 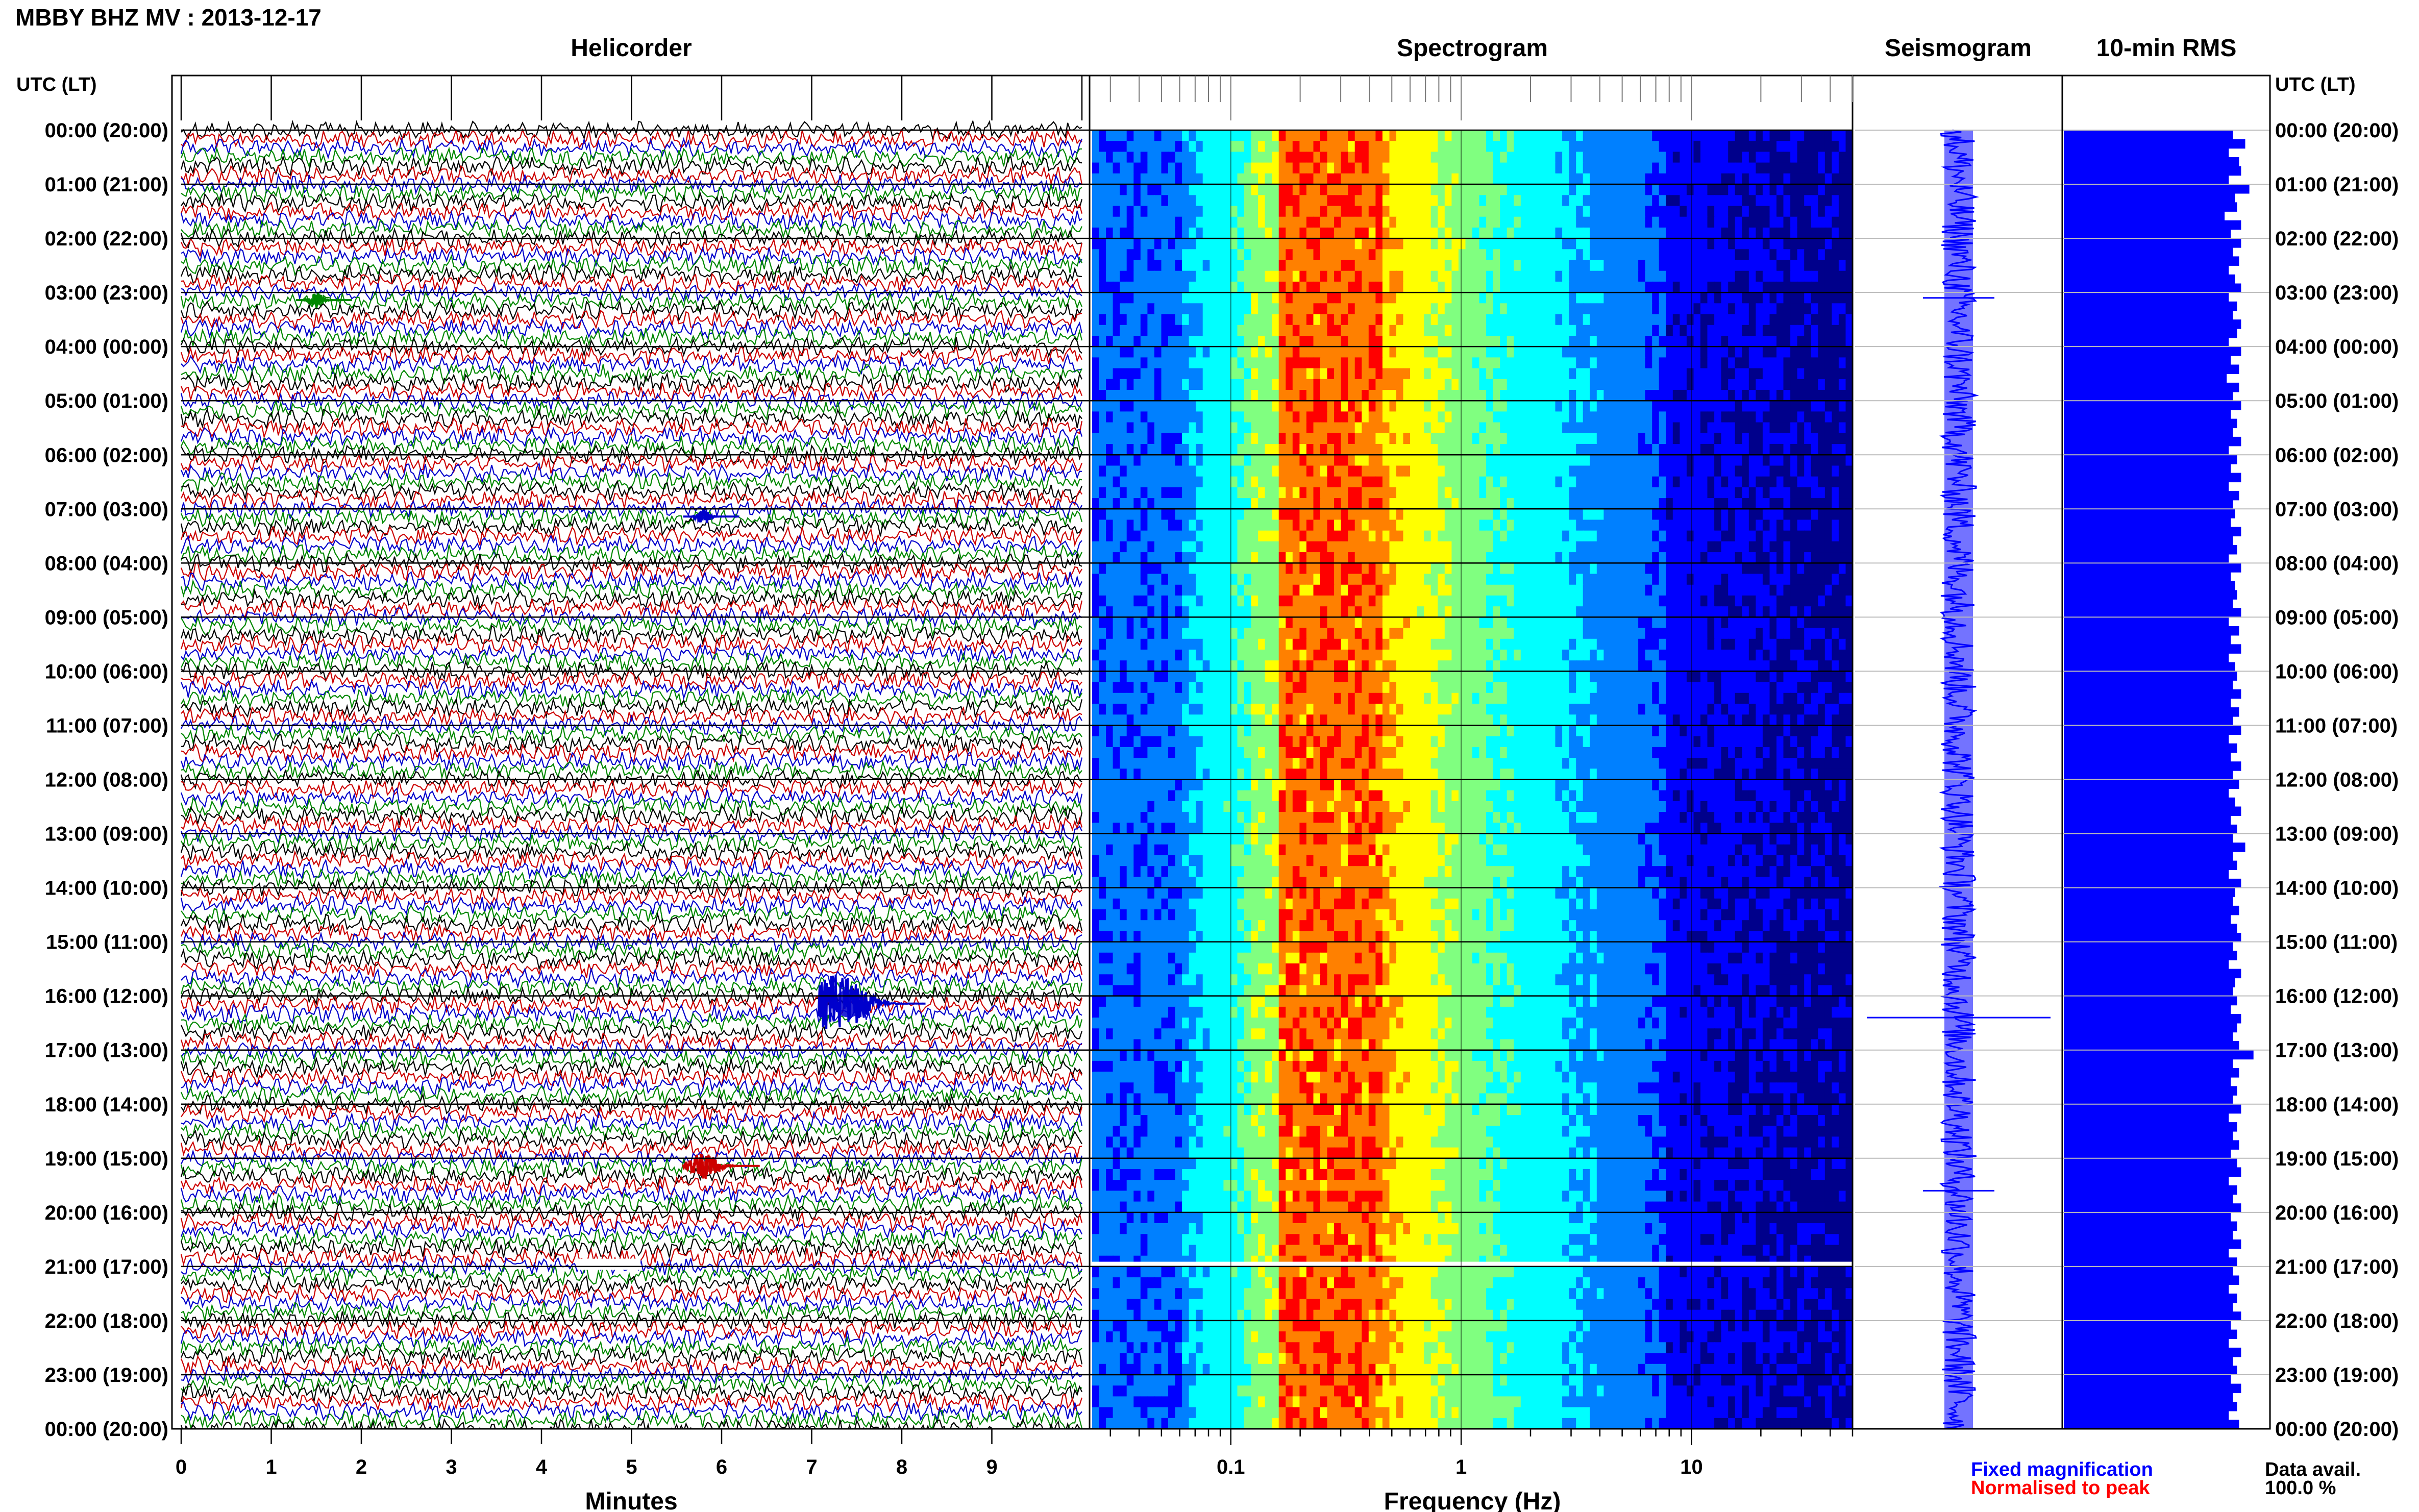 I want to click on rms-title: 10-min RMS, so click(x=2166, y=48).